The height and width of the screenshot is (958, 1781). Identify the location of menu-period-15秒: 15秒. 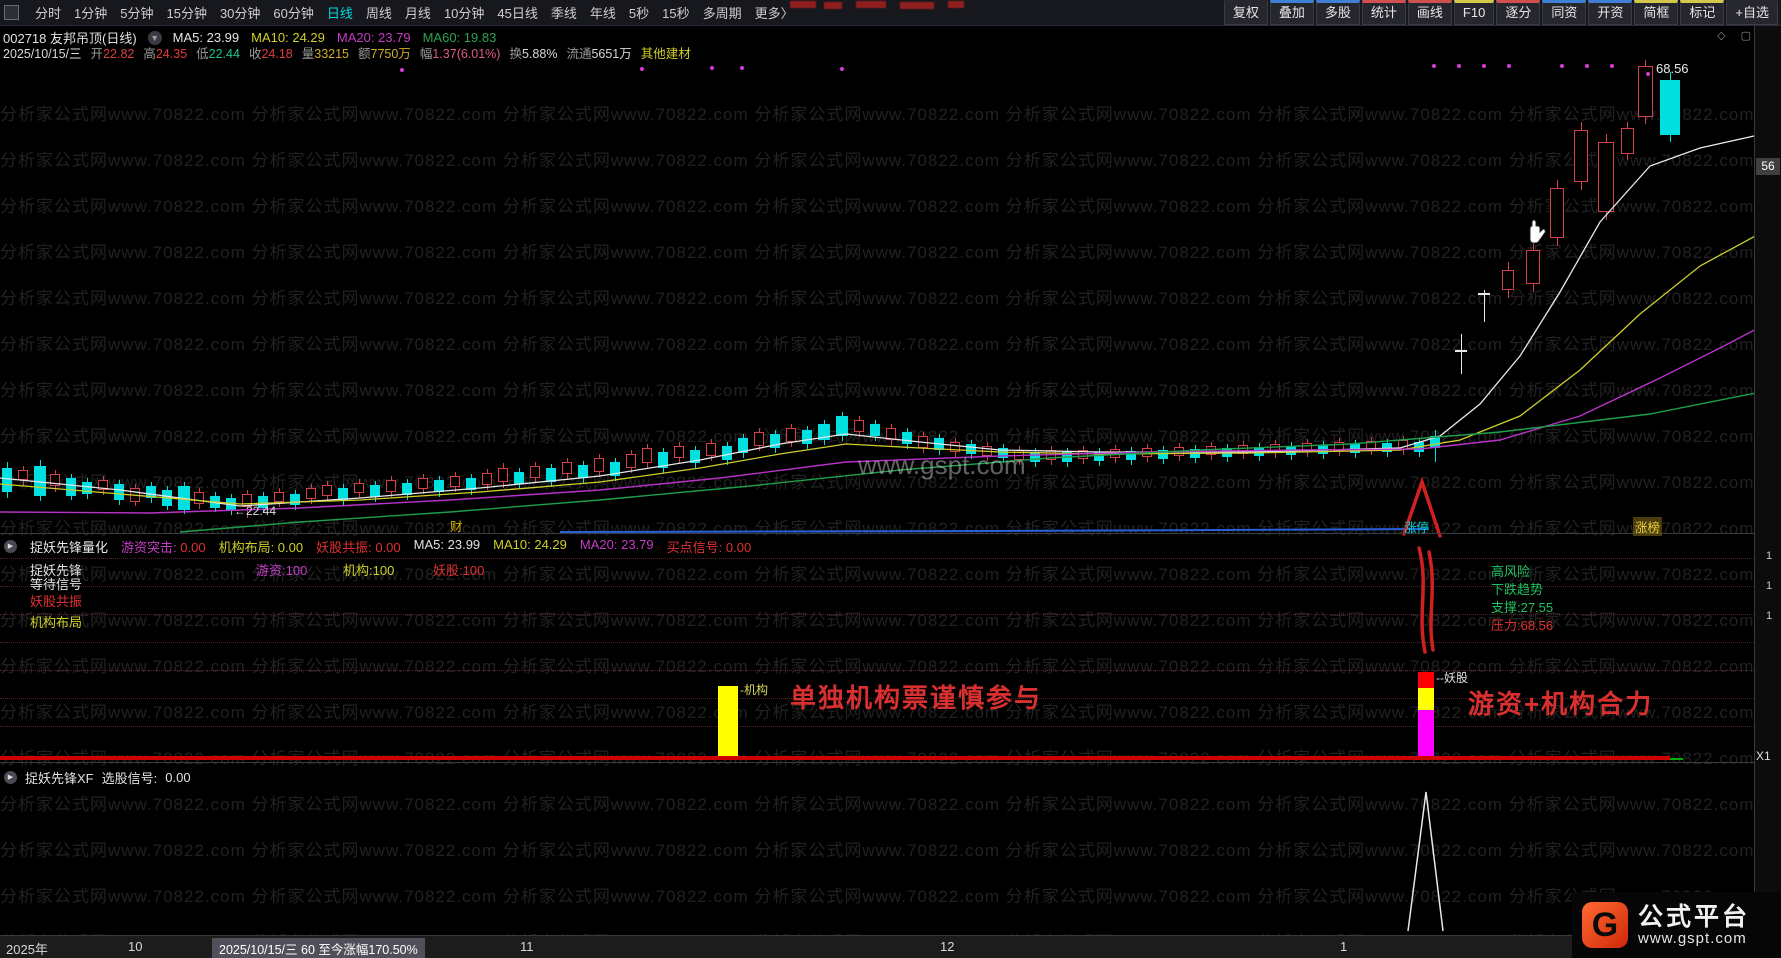
(676, 13).